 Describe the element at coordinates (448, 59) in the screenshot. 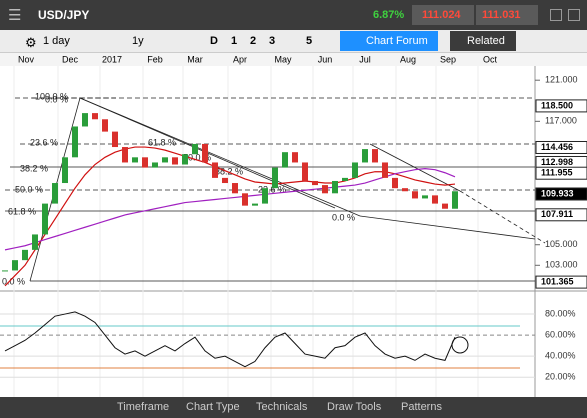

I see `month-label: Sep` at that location.